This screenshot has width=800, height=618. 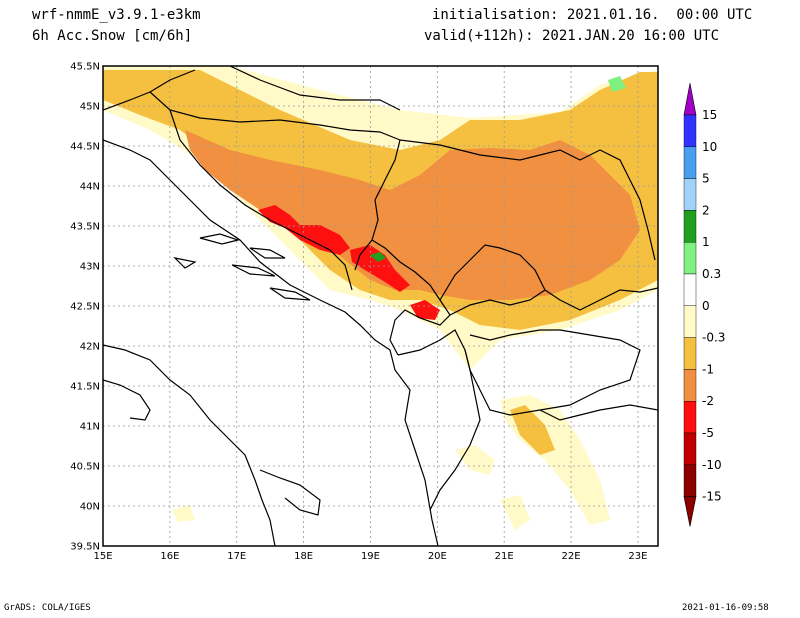 I want to click on variable-title: 6h Acc.Snow [cm/6h], so click(x=112, y=36).